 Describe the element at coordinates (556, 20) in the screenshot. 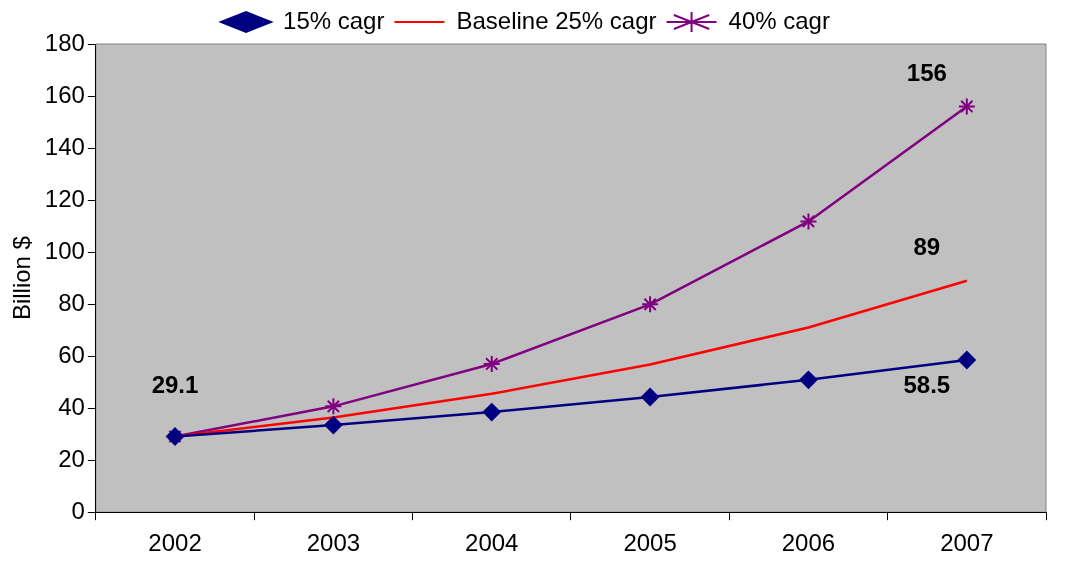

I see `legend-label: Baseline 25% cagr` at that location.